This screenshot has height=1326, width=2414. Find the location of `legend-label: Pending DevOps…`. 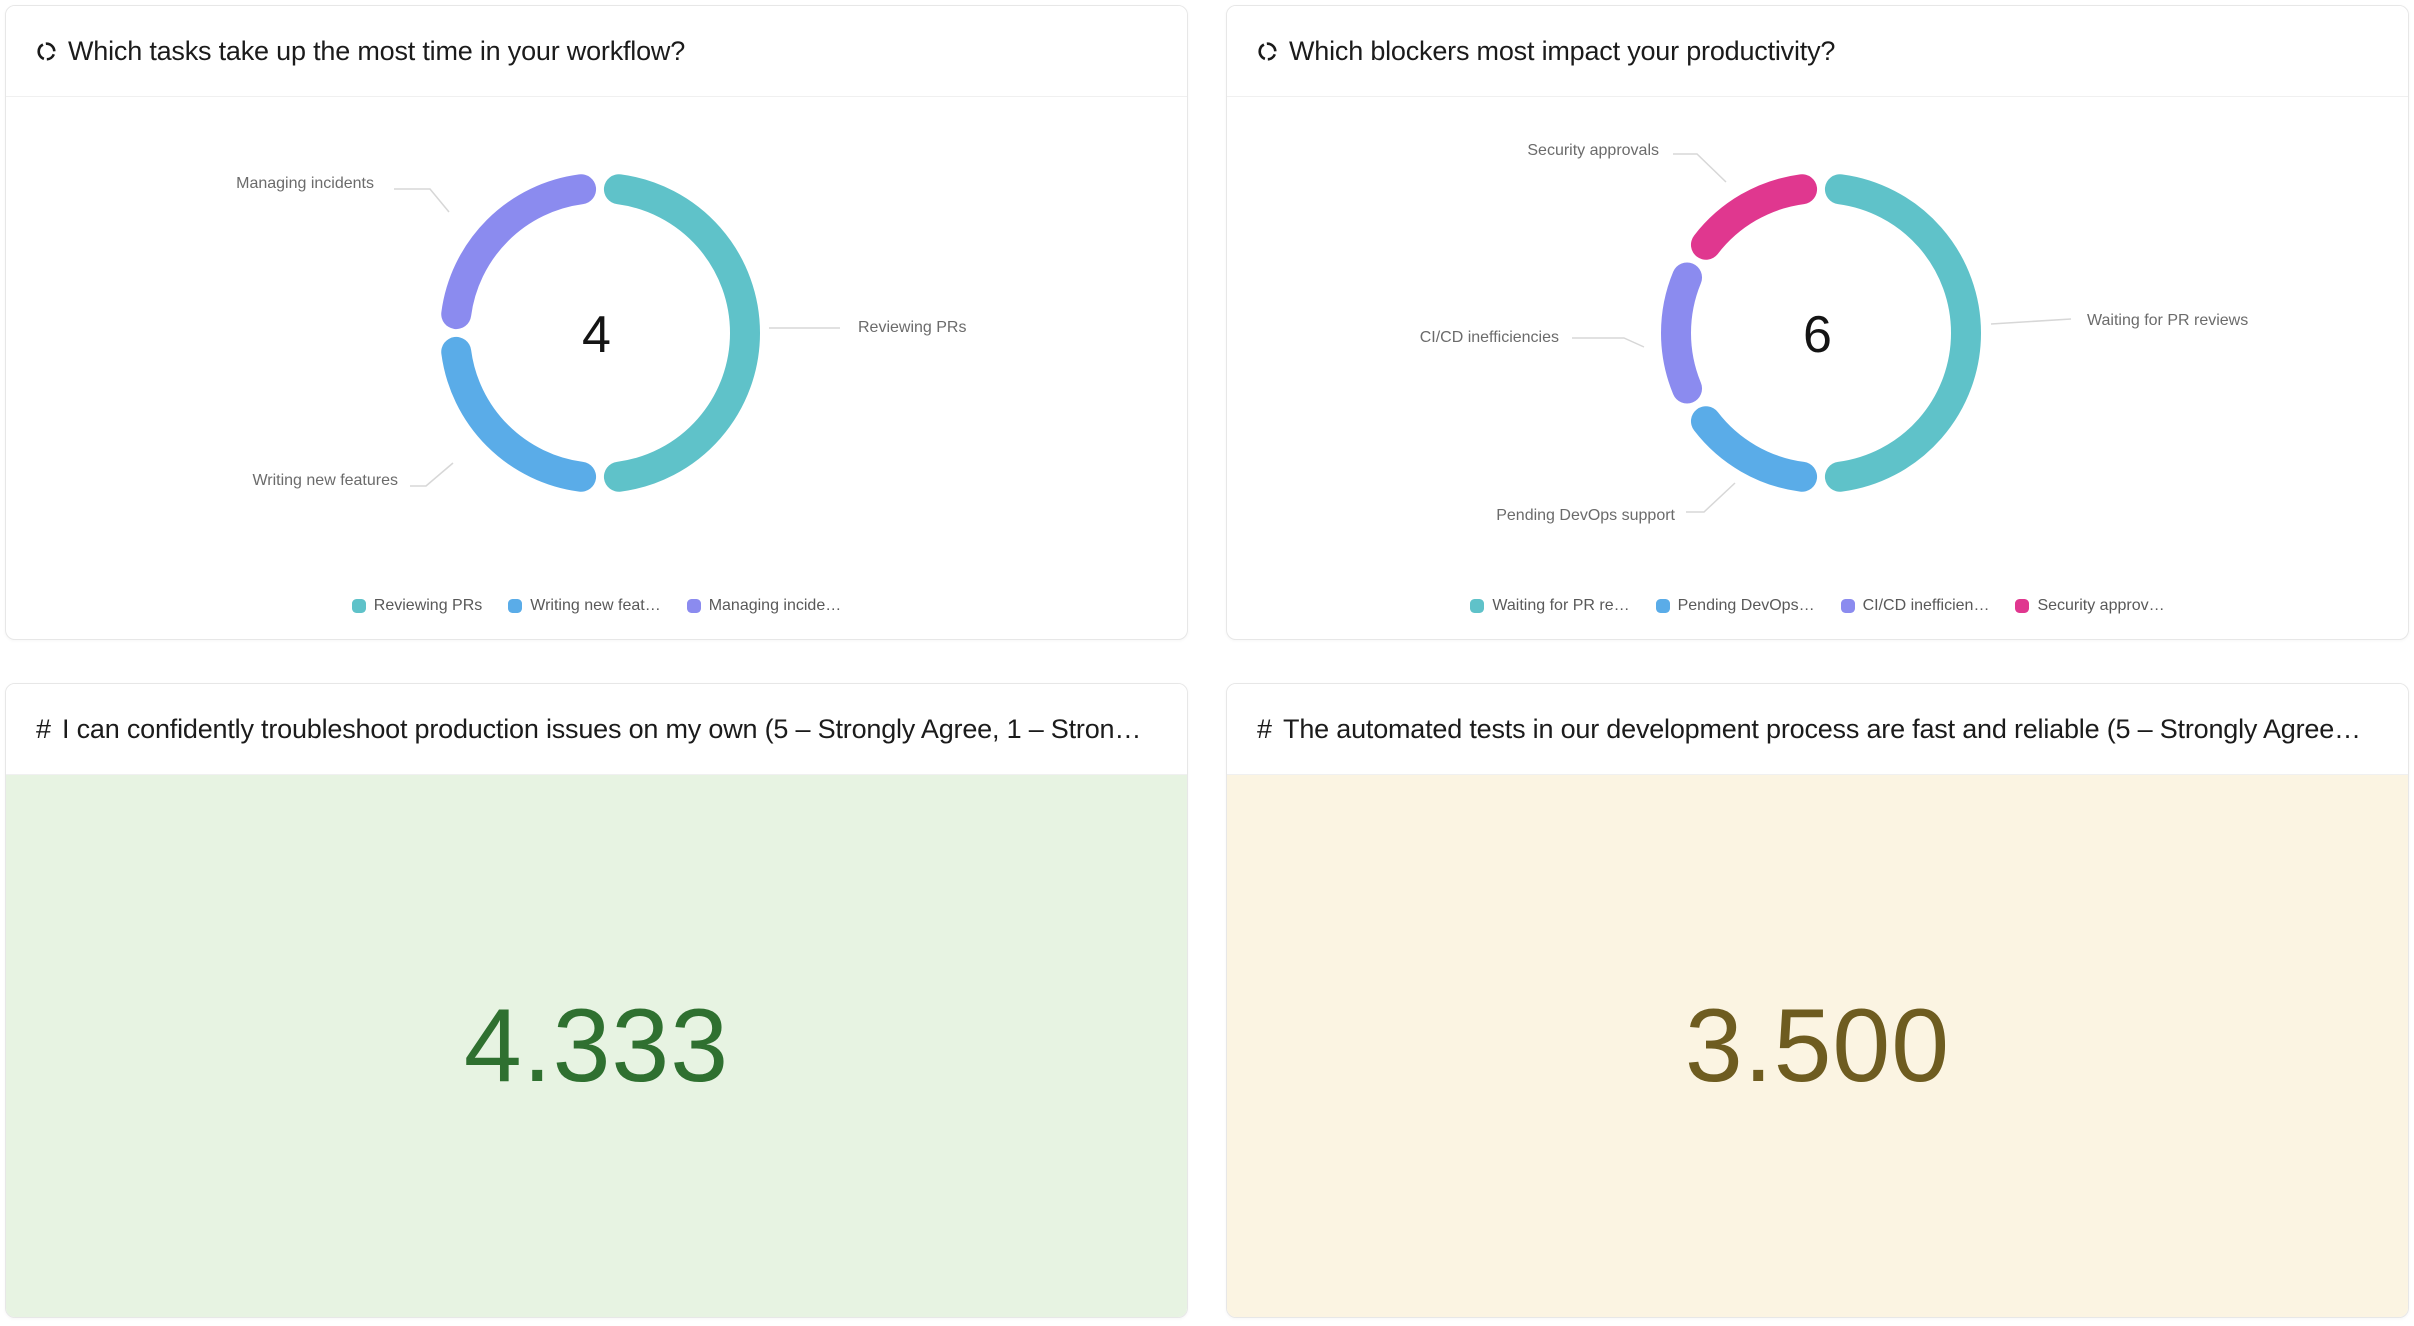

legend-label: Pending DevOps… is located at coordinates (1746, 605).